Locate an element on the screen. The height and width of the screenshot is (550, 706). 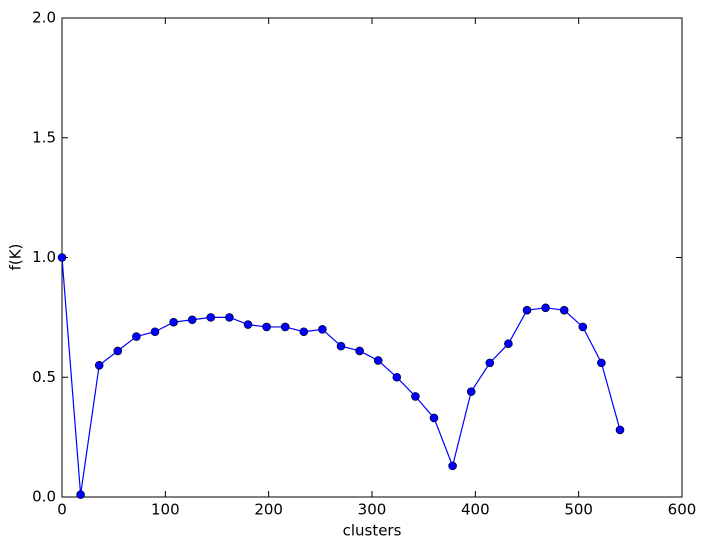
x-axis-label: clusters is located at coordinates (372, 531).